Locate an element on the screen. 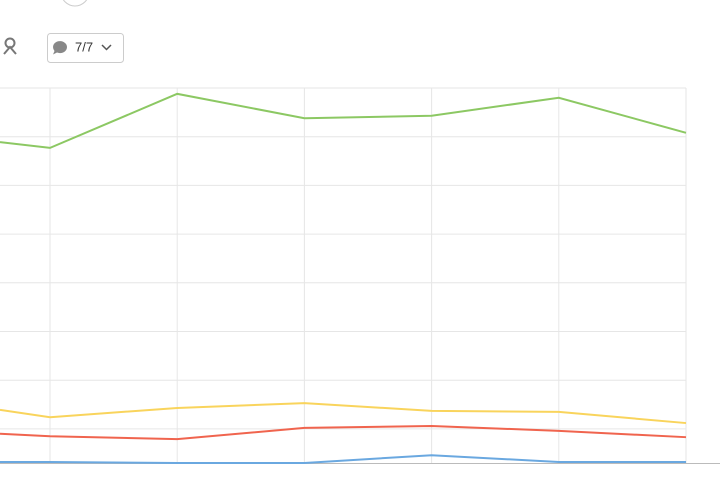 This screenshot has height=480, width=720. top-button is located at coordinates (75, 3).